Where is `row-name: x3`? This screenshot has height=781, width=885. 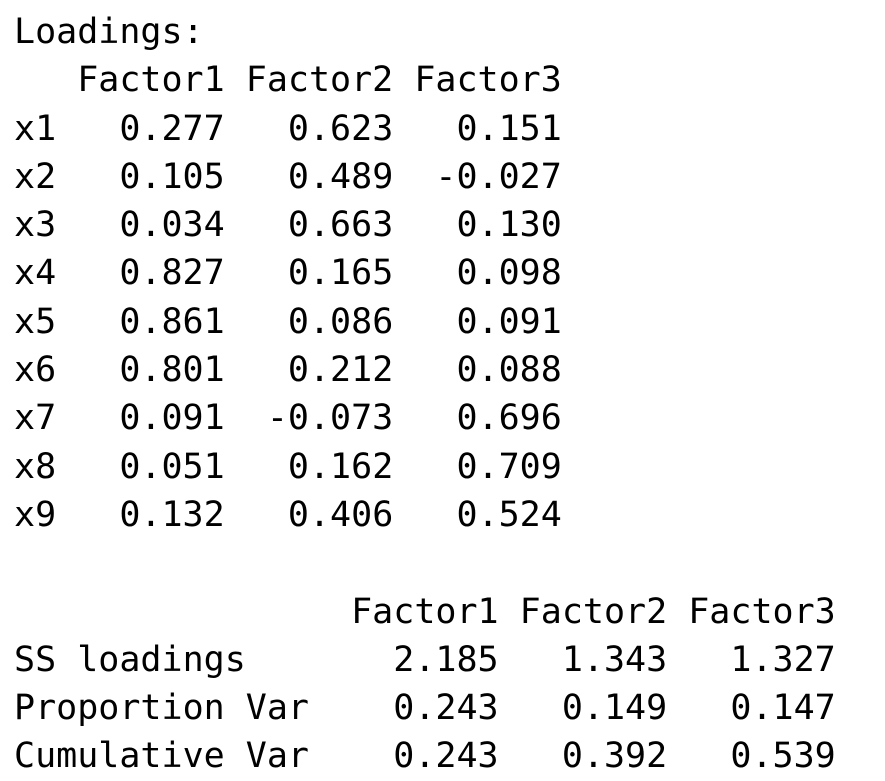
row-name: x3 is located at coordinates (35, 225).